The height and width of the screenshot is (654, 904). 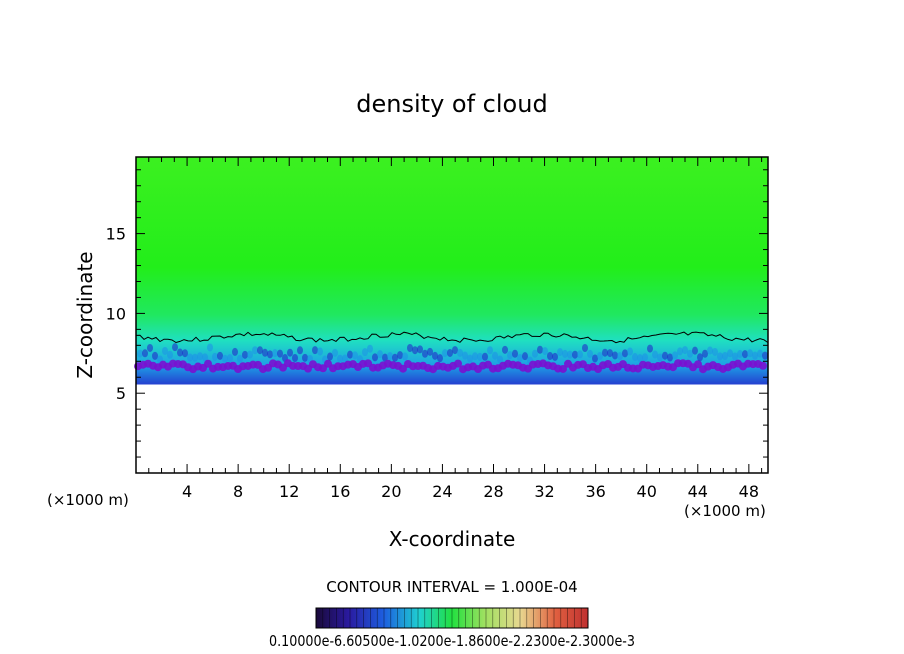 What do you see at coordinates (595, 491) in the screenshot?
I see `x-tick-label: 36` at bounding box center [595, 491].